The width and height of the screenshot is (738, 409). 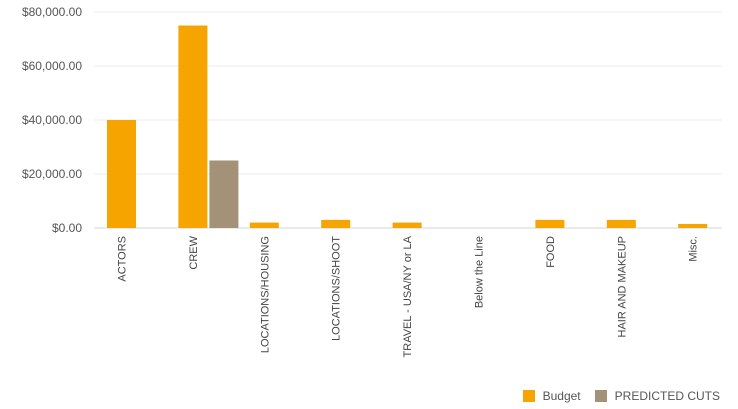 I want to click on bar-predicted-cuts, so click(x=224, y=194).